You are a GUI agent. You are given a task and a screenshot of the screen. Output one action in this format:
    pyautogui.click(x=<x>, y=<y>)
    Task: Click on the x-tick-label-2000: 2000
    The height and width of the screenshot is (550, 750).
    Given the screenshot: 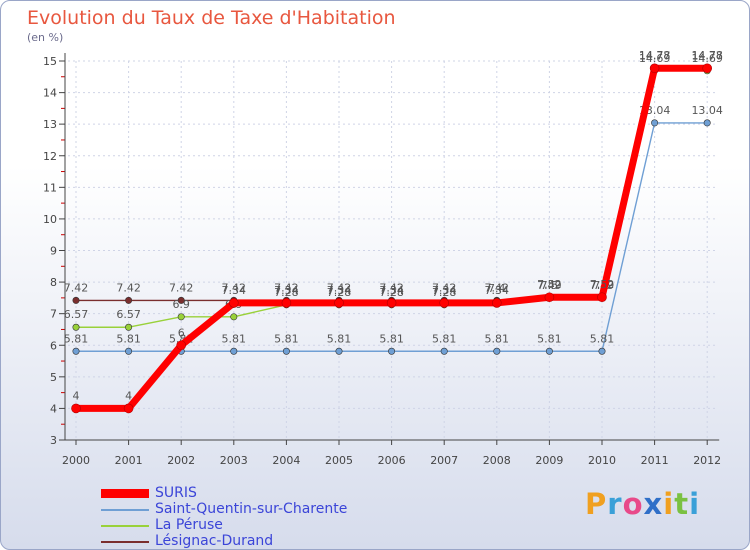 What is the action you would take?
    pyautogui.click(x=76, y=460)
    